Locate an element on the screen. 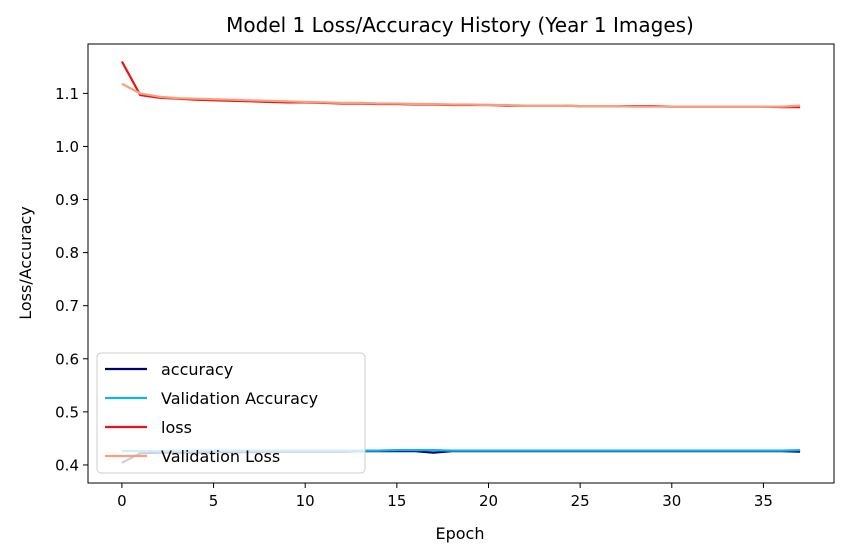  y-tick-label: 0.4 is located at coordinates (67, 465).